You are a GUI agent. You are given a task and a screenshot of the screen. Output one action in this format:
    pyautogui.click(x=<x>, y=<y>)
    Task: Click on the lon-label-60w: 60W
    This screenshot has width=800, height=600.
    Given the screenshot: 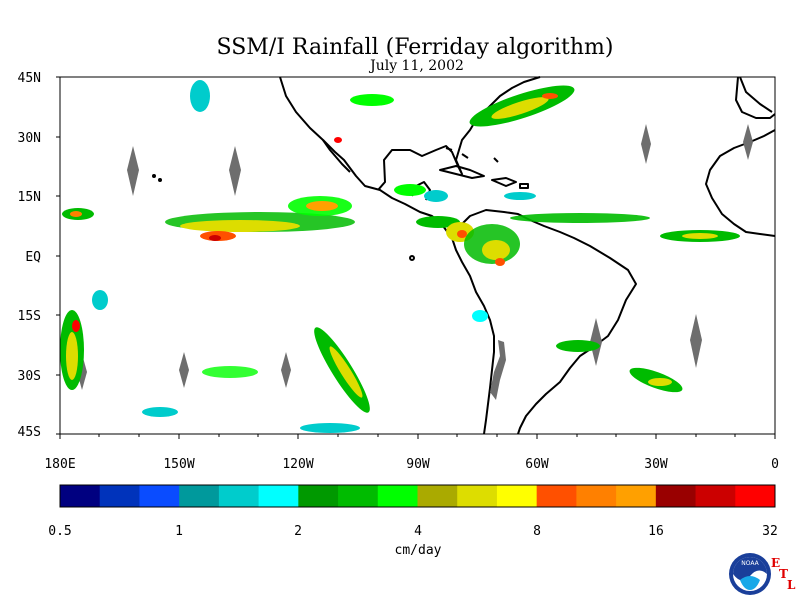 What is the action you would take?
    pyautogui.click(x=537, y=464)
    